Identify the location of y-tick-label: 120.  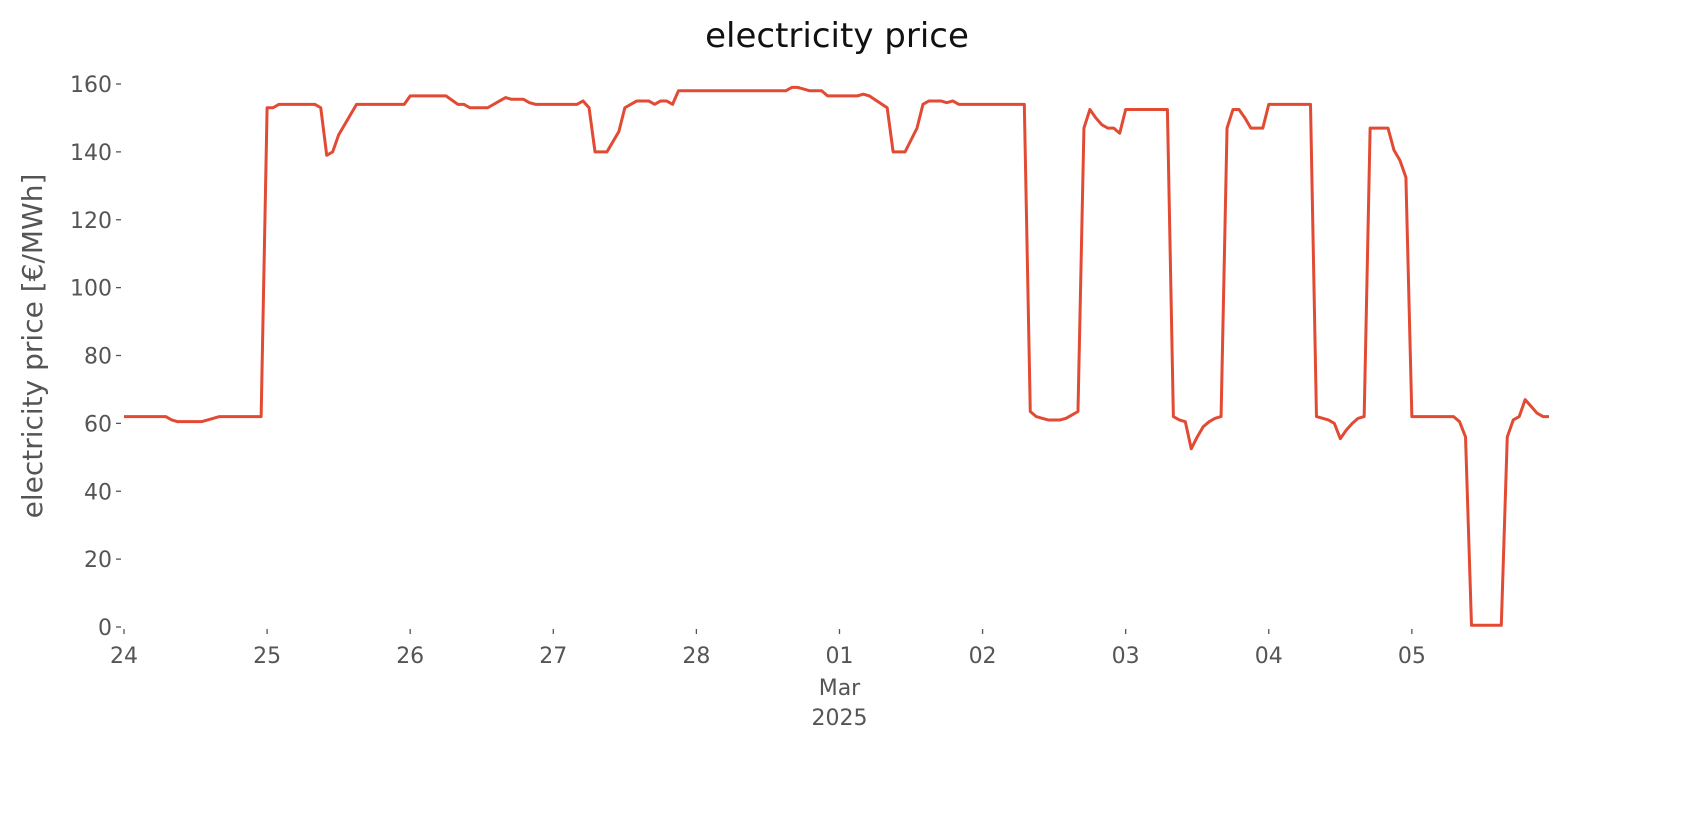
(91, 221).